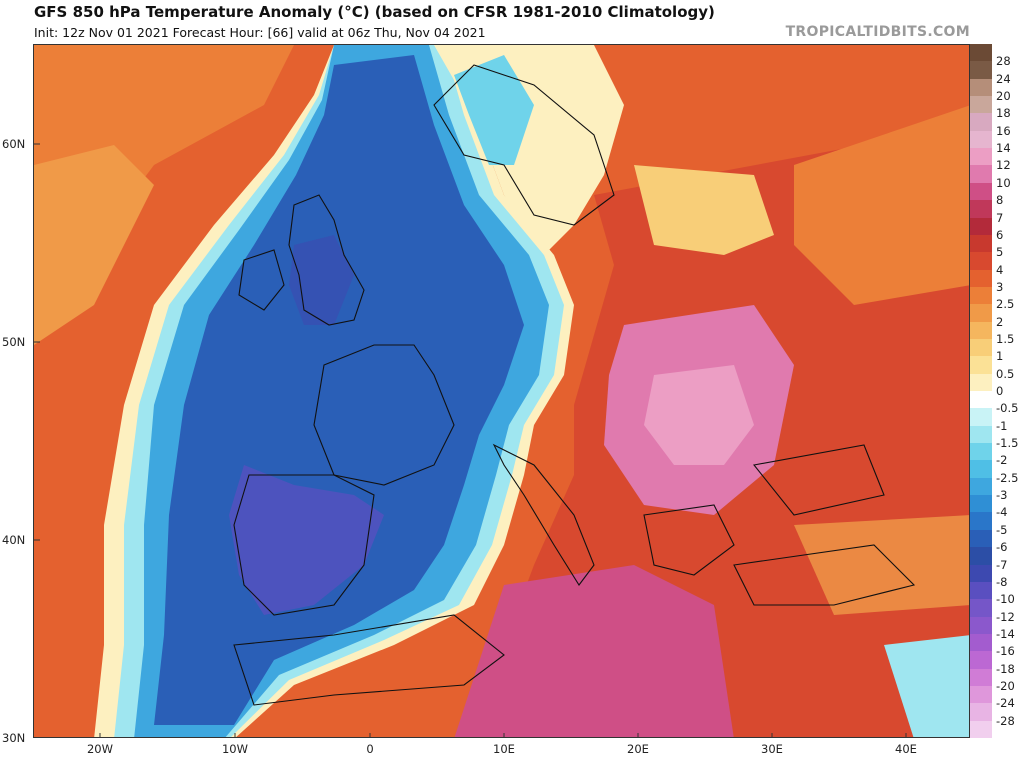  Describe the element at coordinates (1000, 356) in the screenshot. I see `colorbar-label: 1` at that location.